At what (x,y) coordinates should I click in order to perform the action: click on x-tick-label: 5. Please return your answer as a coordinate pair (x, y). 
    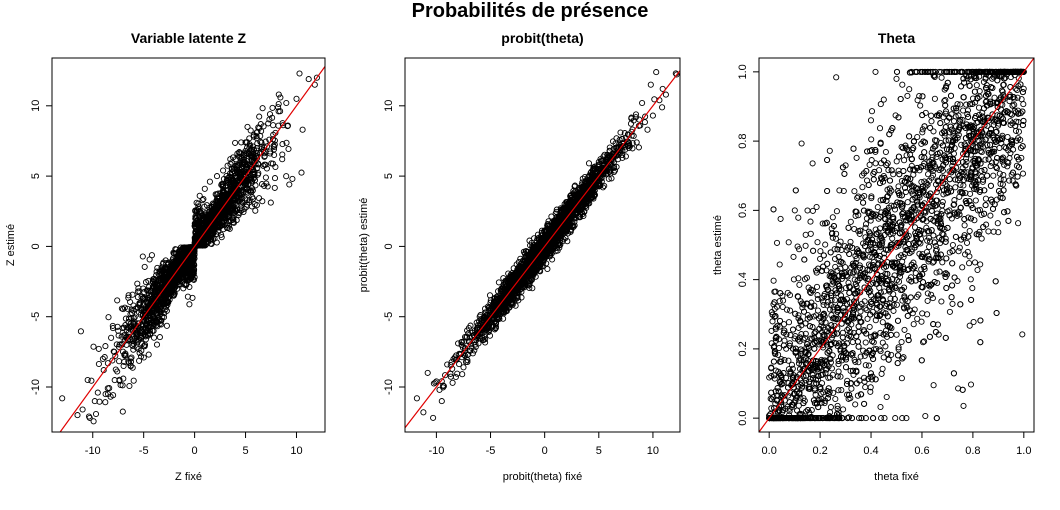
    Looking at the image, I should click on (245, 451).